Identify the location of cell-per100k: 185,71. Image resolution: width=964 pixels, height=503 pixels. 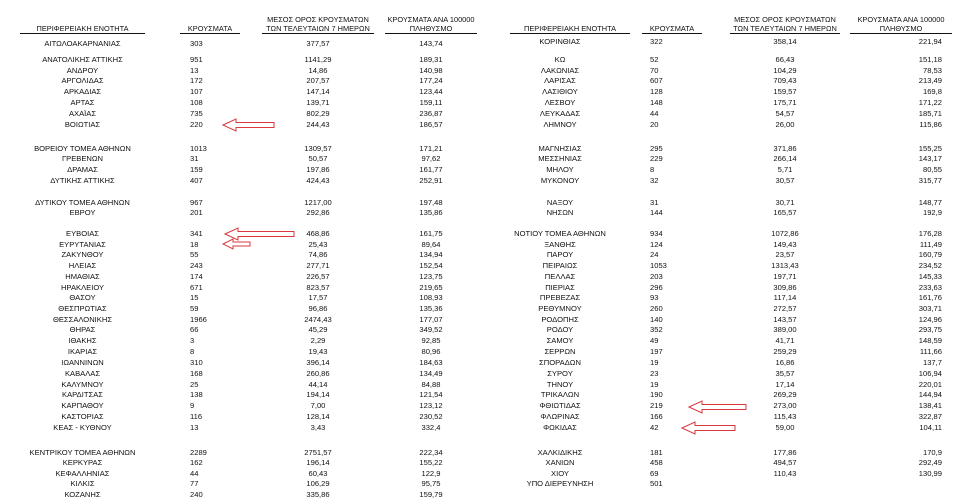
(930, 113).